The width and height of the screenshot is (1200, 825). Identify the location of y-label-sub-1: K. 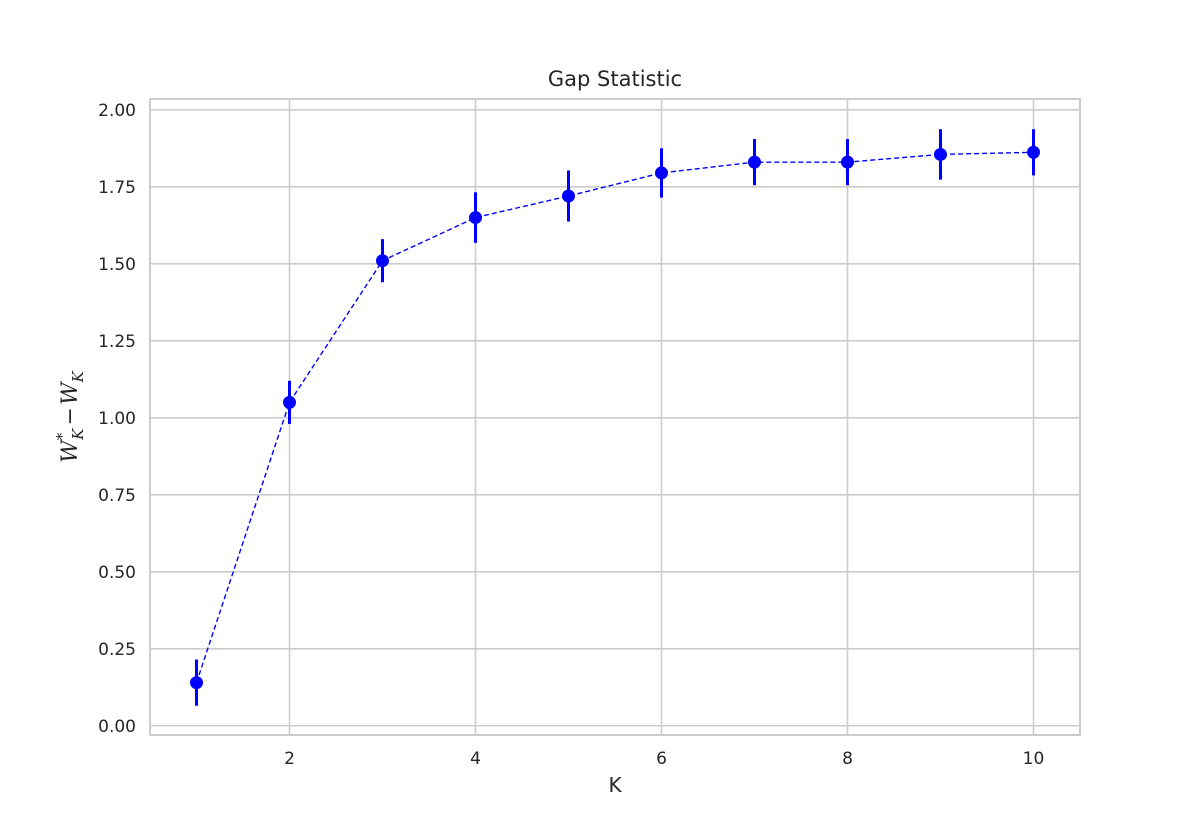
(78, 434).